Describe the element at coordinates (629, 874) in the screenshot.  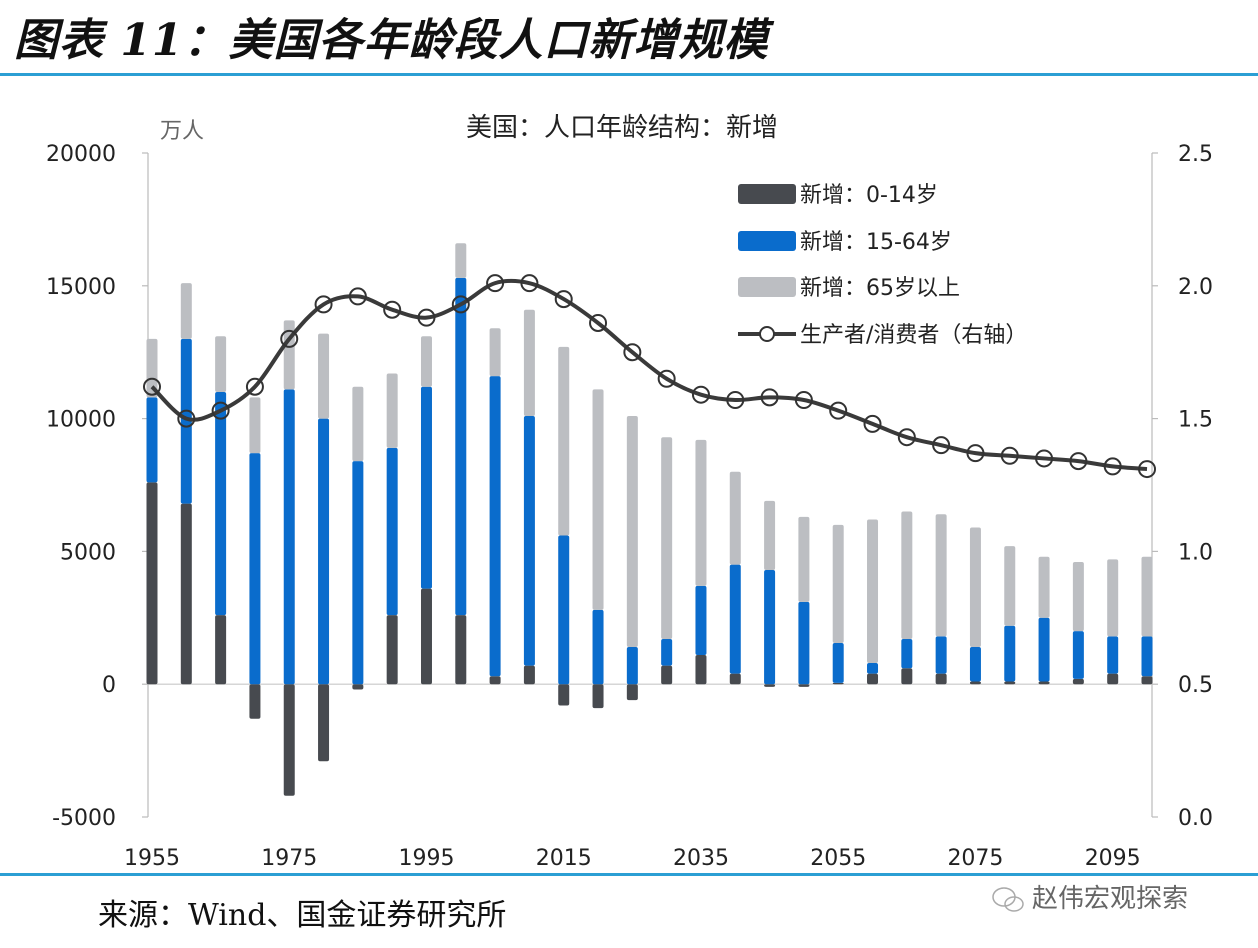
I see `footer-divider` at that location.